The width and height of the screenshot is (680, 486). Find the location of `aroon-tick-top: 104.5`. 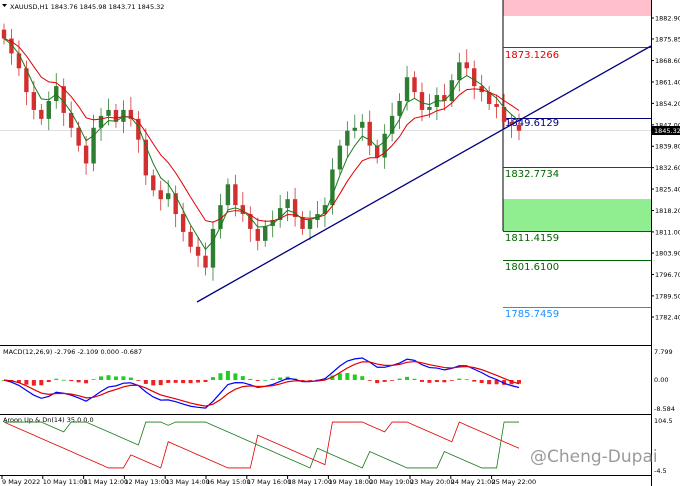

aroon-tick-top: 104.5 is located at coordinates (663, 421).